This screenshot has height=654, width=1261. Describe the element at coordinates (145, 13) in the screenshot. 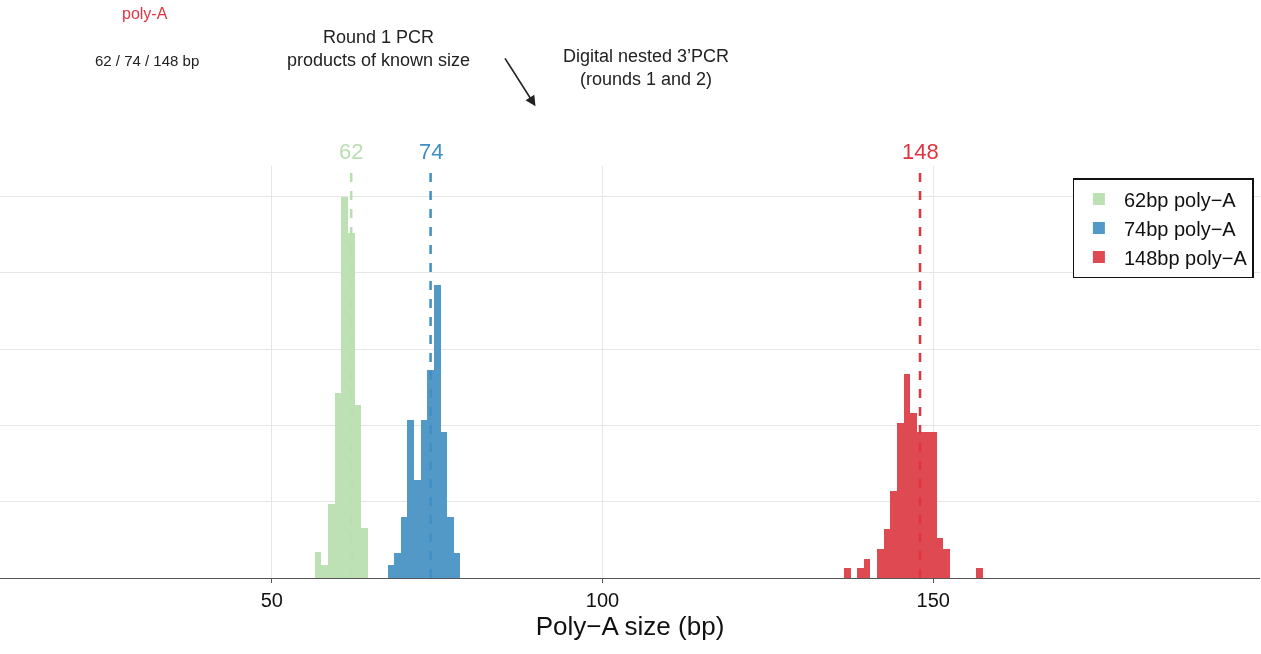

I see `text: poly-A` at that location.